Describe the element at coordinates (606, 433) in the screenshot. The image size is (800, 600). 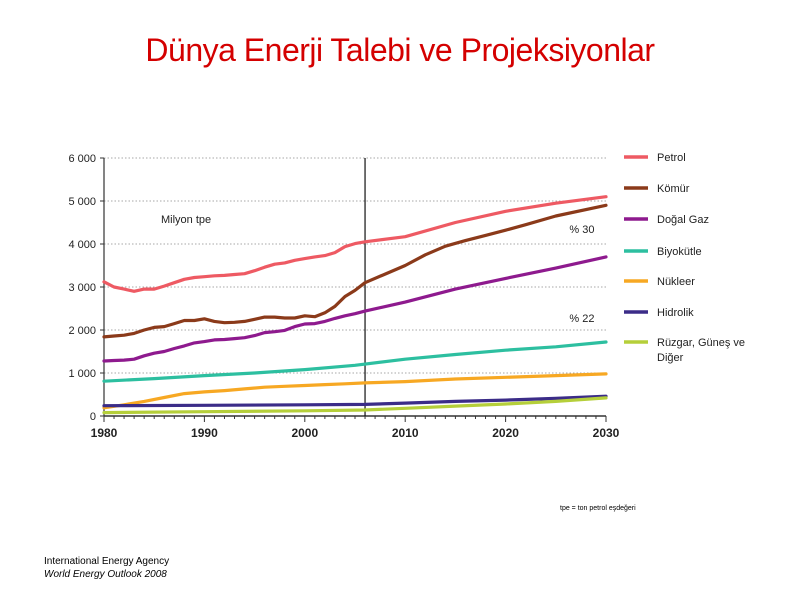
I see `x-tick-label: 2030` at that location.